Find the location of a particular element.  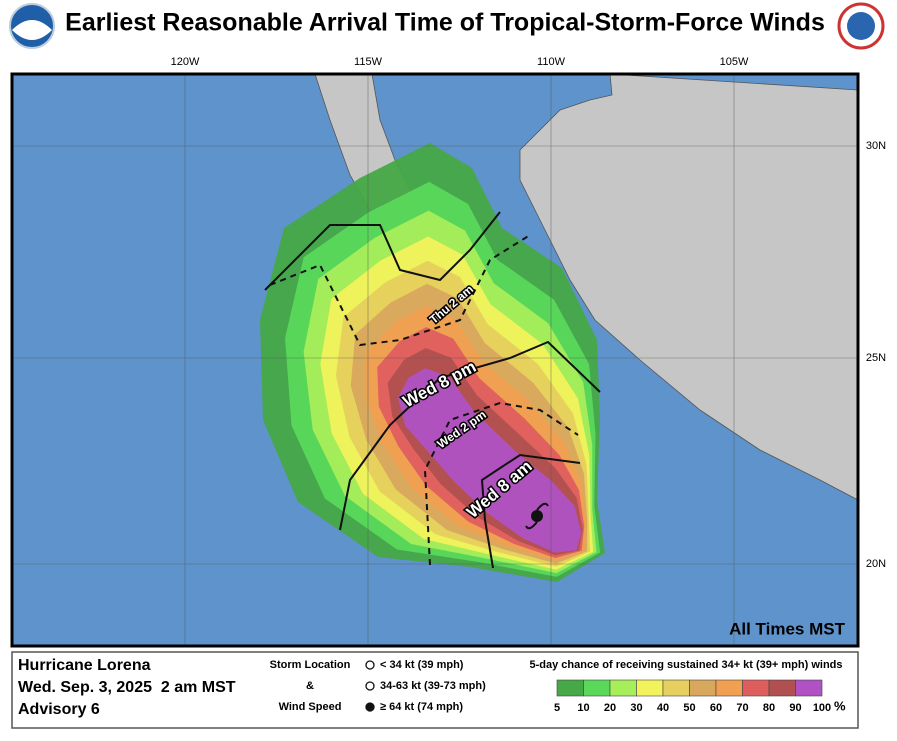

storm-legend-title: Storm Location is located at coordinates (310, 665).